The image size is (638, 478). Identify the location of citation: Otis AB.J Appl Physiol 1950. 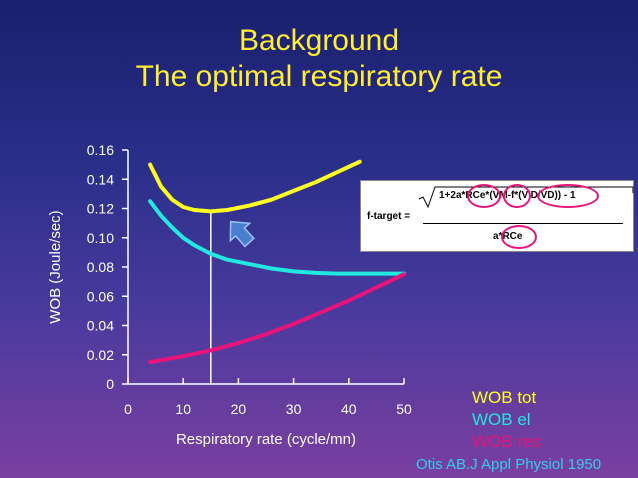
(509, 464).